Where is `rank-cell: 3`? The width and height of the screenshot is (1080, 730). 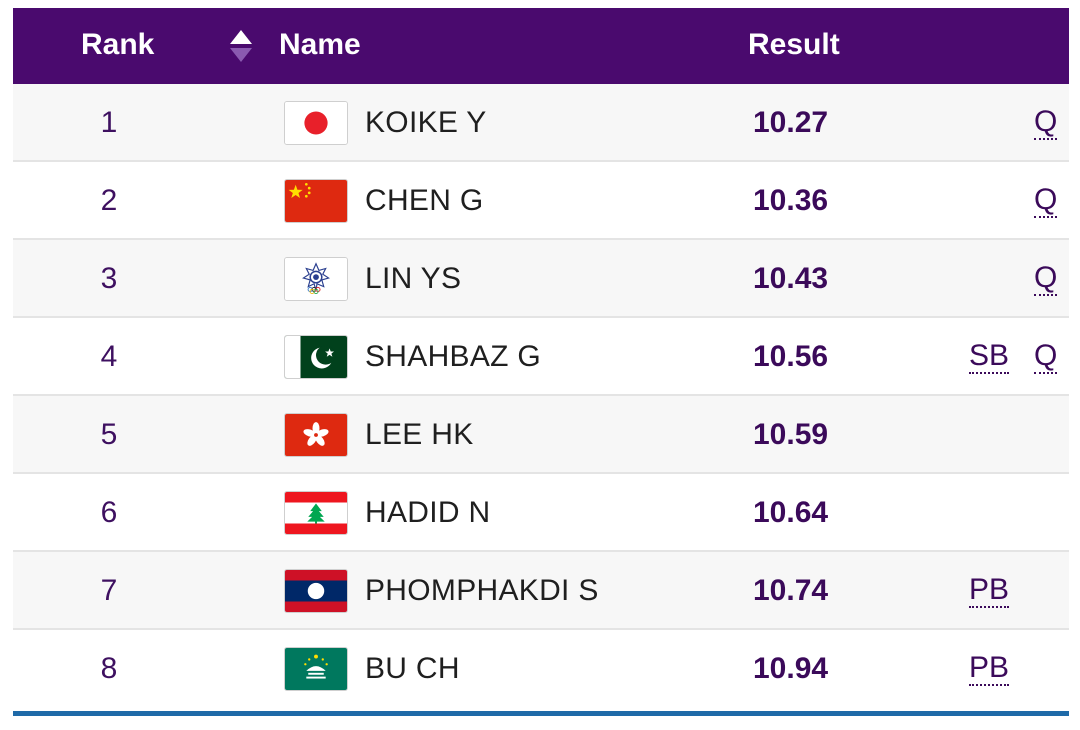 rank-cell: 3 is located at coordinates (109, 278).